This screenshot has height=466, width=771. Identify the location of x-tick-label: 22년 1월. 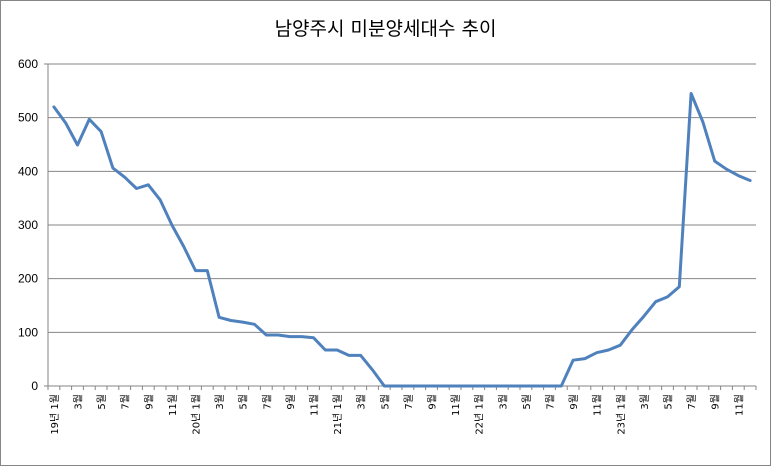
(480, 414).